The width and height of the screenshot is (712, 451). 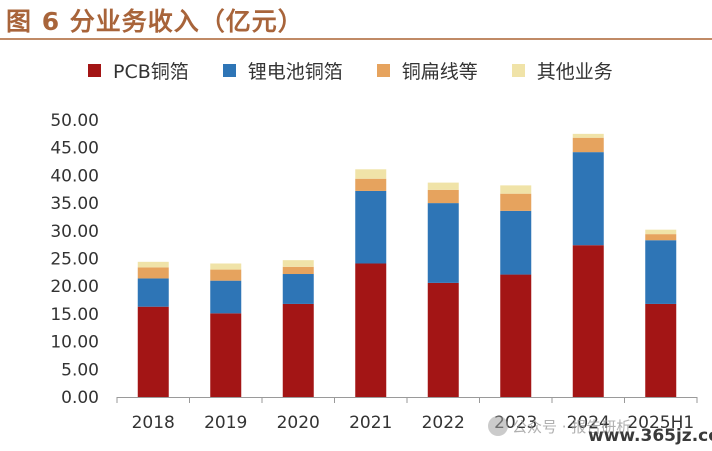 What do you see at coordinates (439, 71) in the screenshot?
I see `legend-label-flat-wire: 铜扁线等` at bounding box center [439, 71].